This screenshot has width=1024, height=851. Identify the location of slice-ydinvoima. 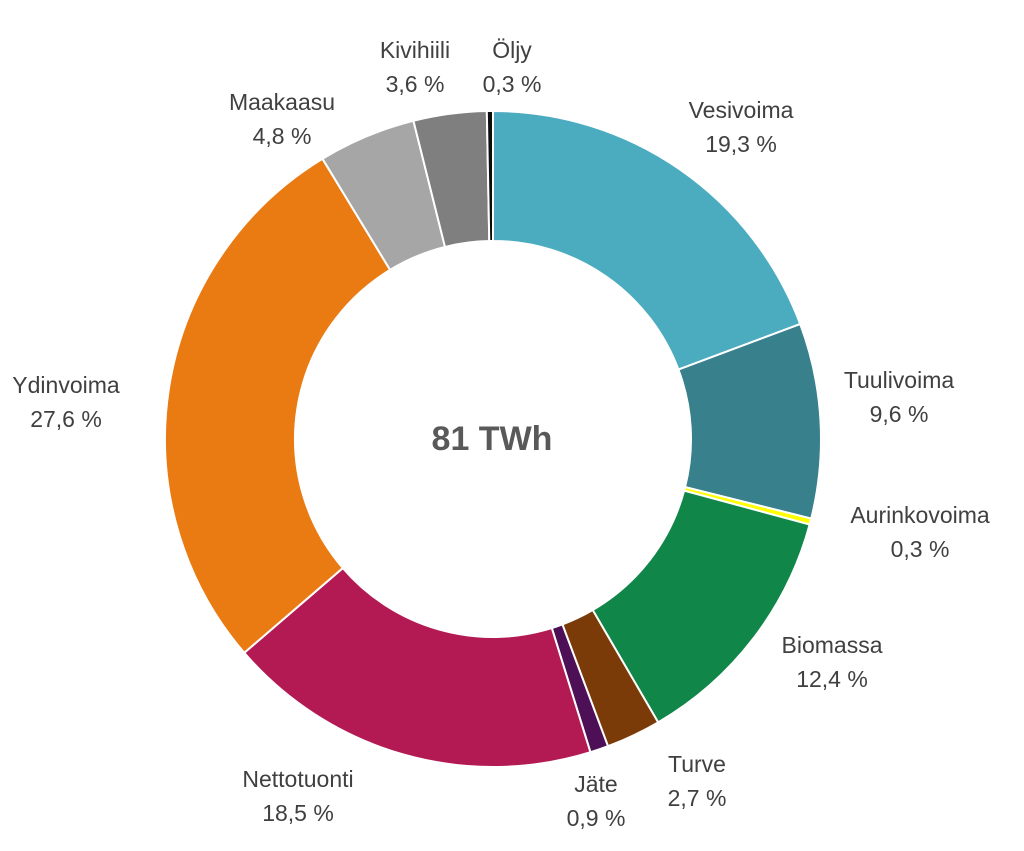
(278, 406).